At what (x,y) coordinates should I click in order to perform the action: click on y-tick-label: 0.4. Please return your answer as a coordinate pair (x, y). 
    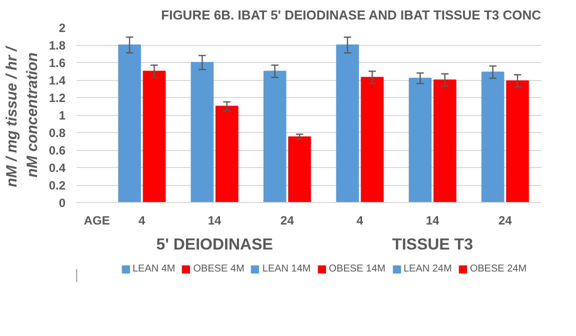
    Looking at the image, I should click on (57, 168).